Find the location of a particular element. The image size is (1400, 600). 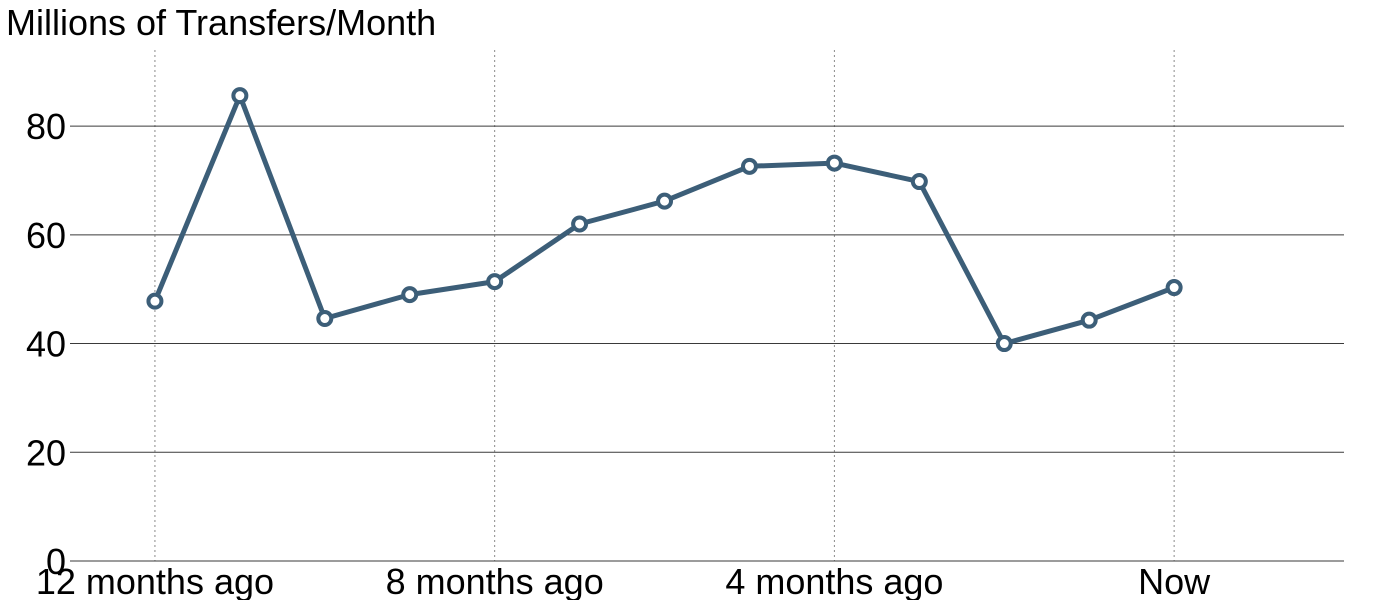

chart-title: Millions of Transfers/Month is located at coordinates (221, 22).